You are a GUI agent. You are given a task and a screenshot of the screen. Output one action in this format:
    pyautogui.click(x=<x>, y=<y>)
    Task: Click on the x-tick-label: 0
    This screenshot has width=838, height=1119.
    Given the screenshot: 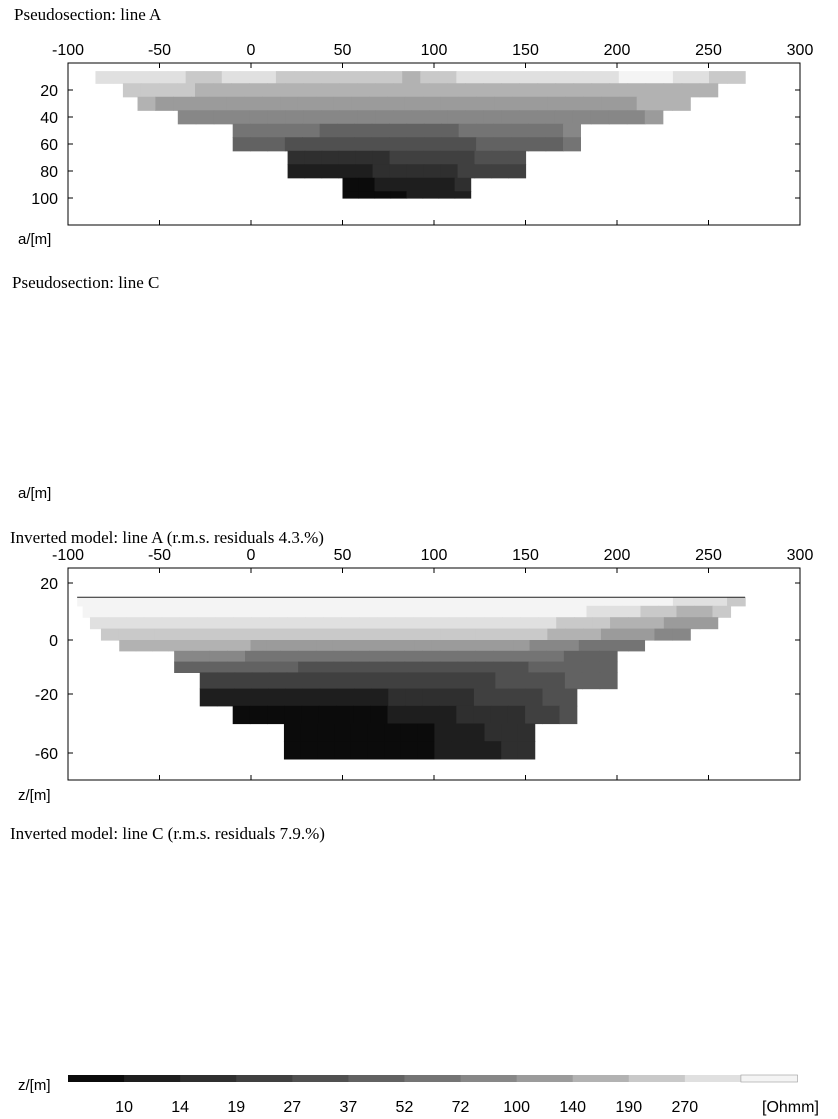 What is the action you would take?
    pyautogui.click(x=251, y=50)
    